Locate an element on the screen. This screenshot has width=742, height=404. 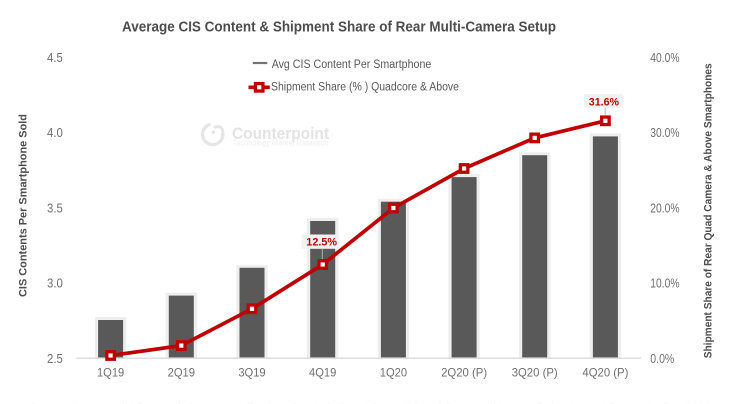
svg-text: 4.0 is located at coordinates (55, 132).